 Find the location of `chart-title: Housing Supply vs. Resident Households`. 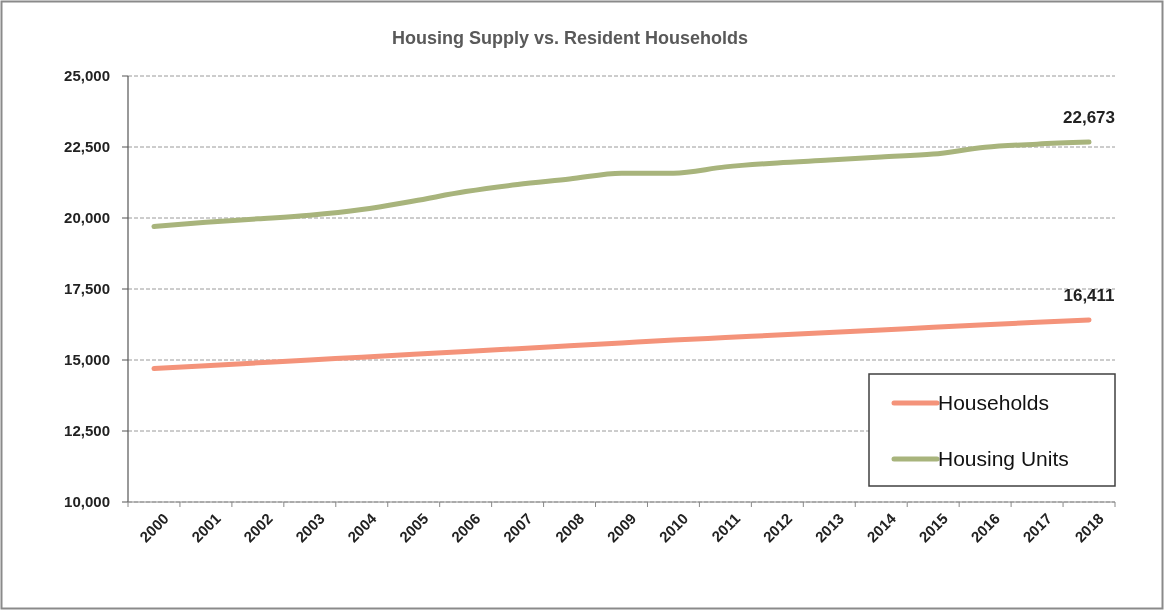

chart-title: Housing Supply vs. Resident Households is located at coordinates (570, 38).